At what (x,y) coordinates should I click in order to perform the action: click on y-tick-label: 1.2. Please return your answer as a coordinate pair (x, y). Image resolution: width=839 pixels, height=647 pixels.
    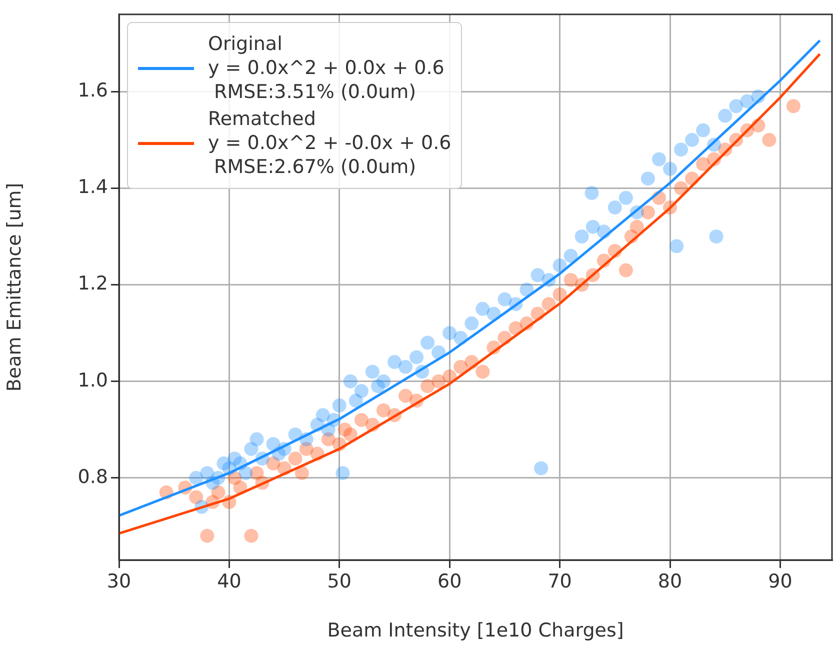
    Looking at the image, I should click on (93, 283).